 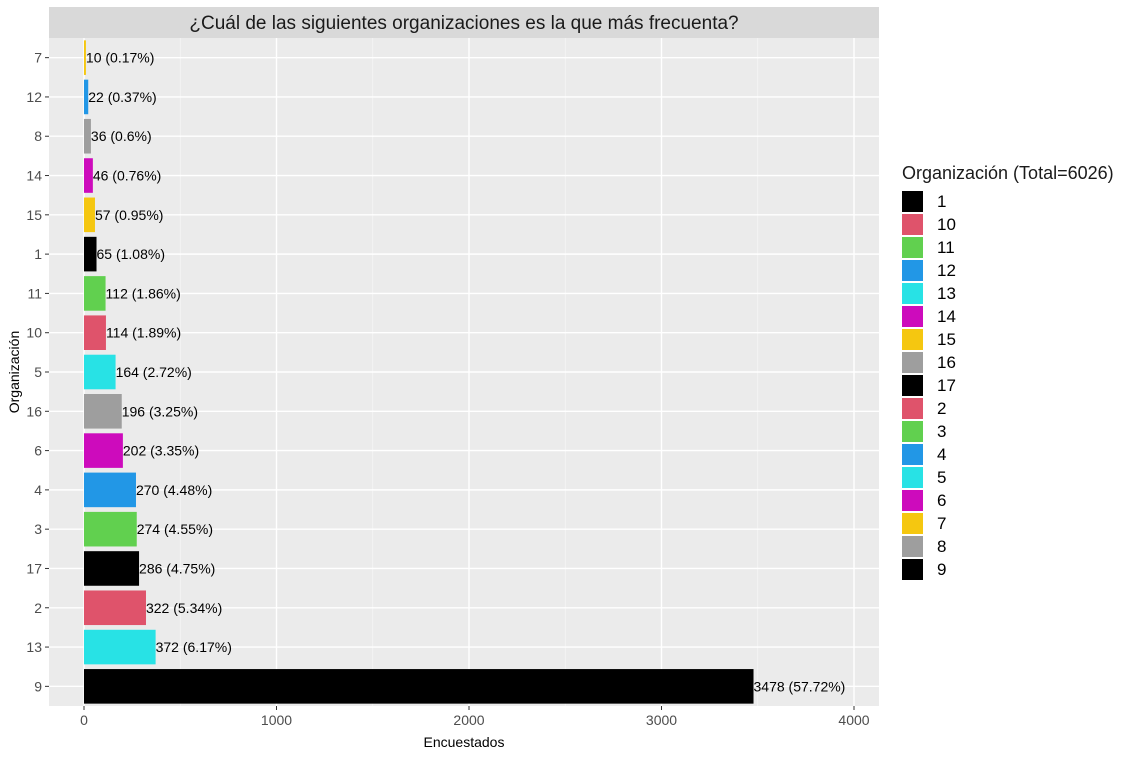 I want to click on x-axis-label: Encuestados, so click(x=464, y=742).